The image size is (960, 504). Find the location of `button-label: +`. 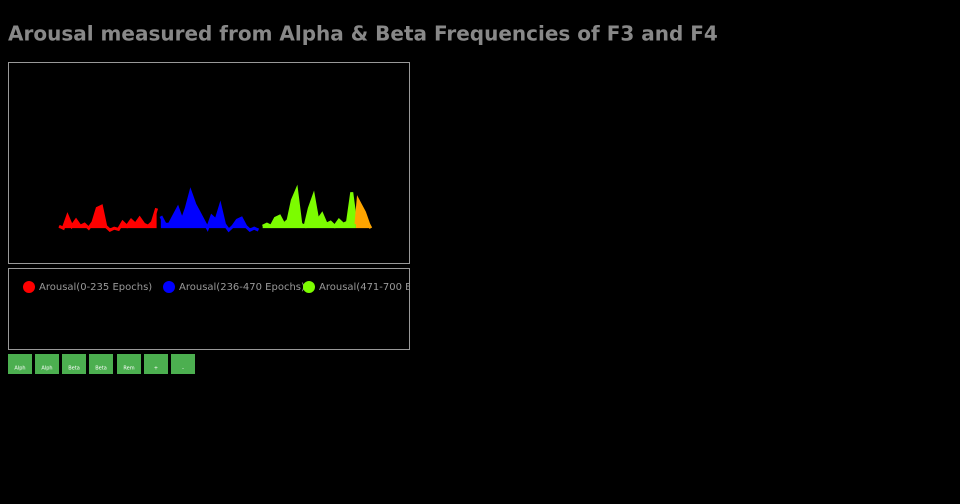

button-label: + is located at coordinates (156, 369).